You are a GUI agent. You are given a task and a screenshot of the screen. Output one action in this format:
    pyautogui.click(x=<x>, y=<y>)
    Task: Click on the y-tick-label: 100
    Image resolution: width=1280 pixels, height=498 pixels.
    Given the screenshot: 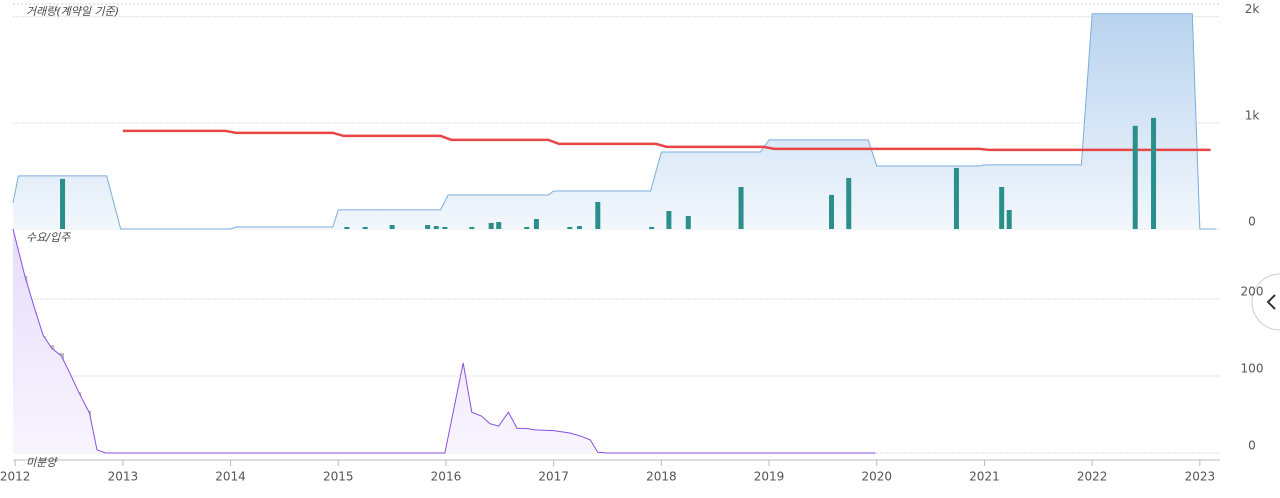 What is the action you would take?
    pyautogui.click(x=1252, y=369)
    